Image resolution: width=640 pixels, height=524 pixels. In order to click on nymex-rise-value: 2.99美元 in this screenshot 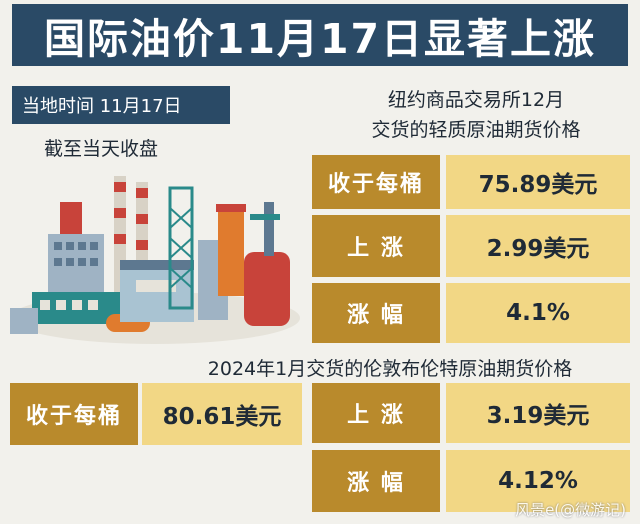, I will do `click(538, 246)`.